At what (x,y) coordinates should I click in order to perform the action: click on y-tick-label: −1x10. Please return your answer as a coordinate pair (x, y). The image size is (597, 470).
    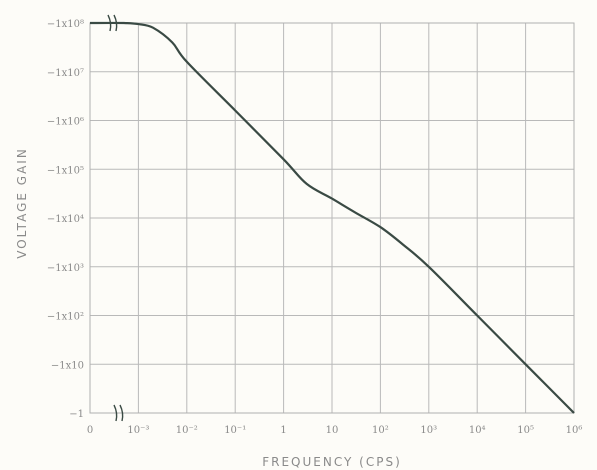
    Looking at the image, I should click on (67, 365).